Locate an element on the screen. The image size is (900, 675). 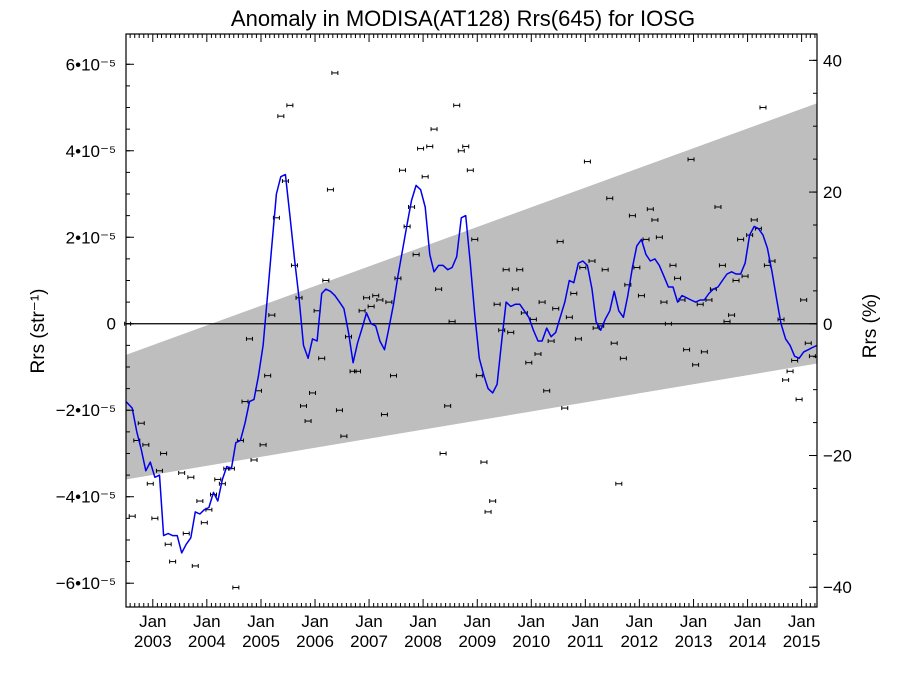
y-tick-label-left: 6•10⁻⁵ is located at coordinates (91, 64).